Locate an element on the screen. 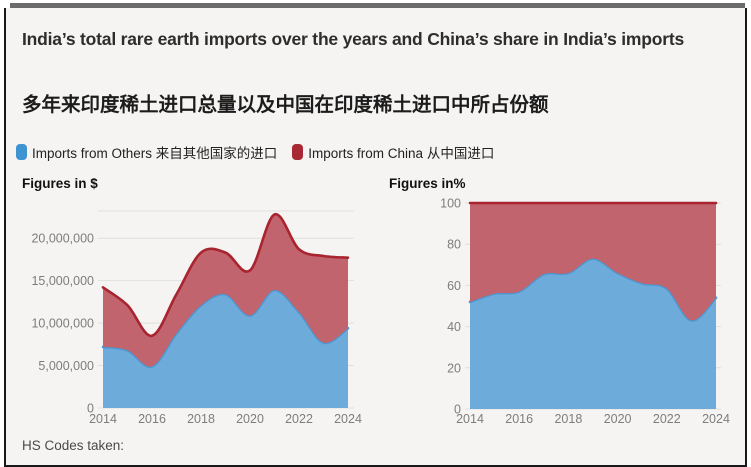 Image resolution: width=751 pixels, height=467 pixels. page-title-chinese: 多年来印度稀土进口总量以及中国在印度稀土进口中所占份额 is located at coordinates (285, 105).